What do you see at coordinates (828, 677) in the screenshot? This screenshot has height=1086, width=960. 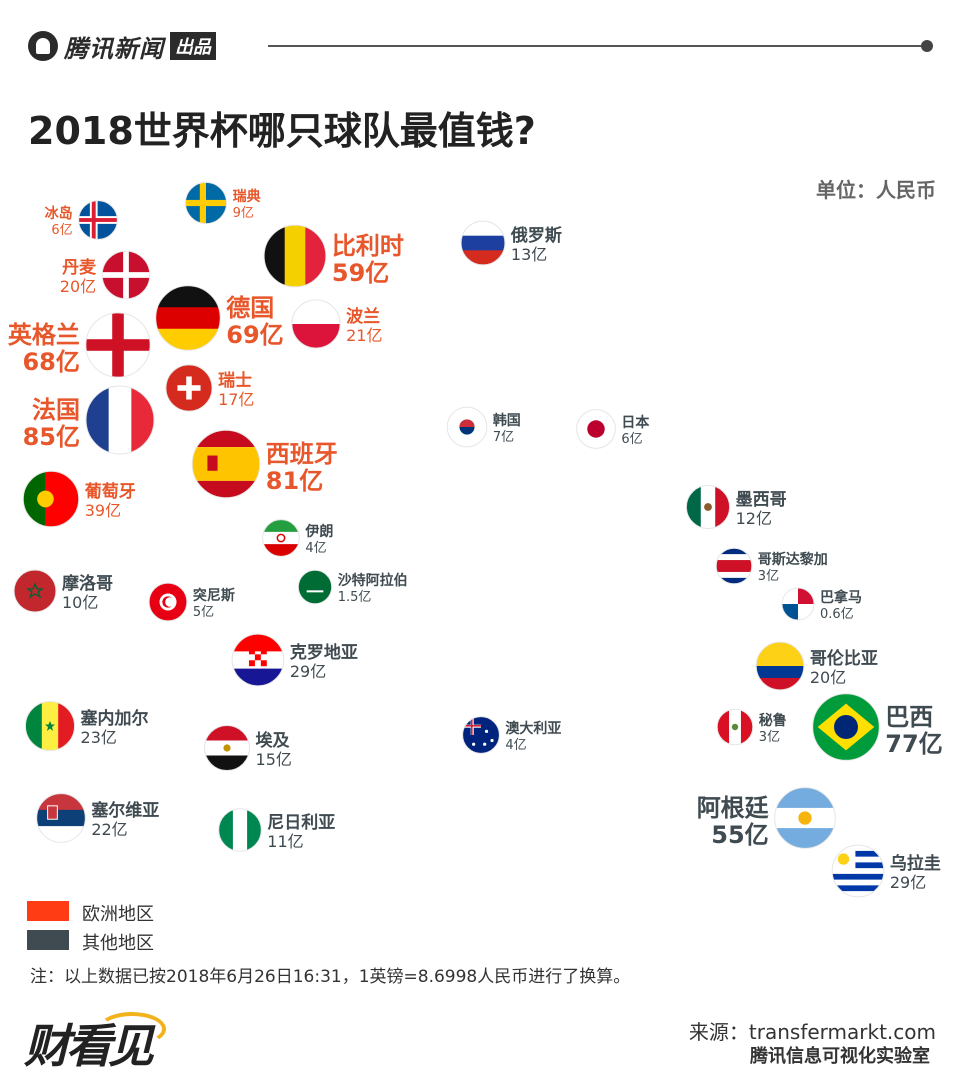 I see `colombia-value-label: 20亿` at bounding box center [828, 677].